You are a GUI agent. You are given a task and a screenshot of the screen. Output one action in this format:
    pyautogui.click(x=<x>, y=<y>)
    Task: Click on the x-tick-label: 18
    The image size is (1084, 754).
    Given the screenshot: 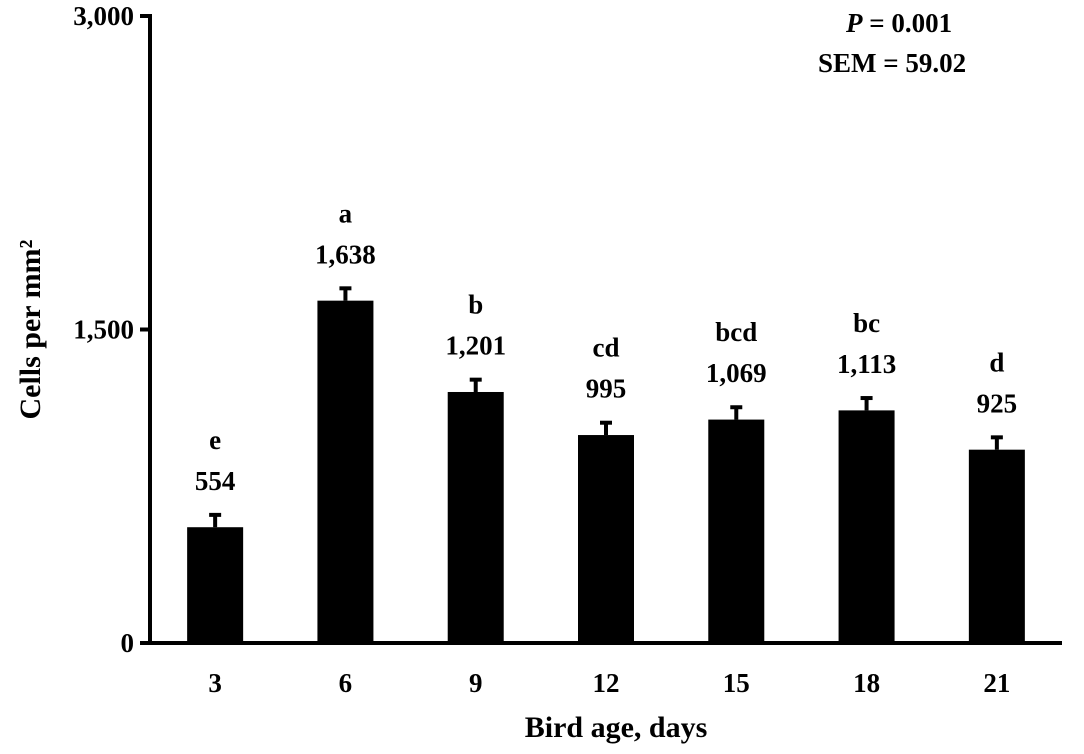 What is the action you would take?
    pyautogui.click(x=866, y=683)
    